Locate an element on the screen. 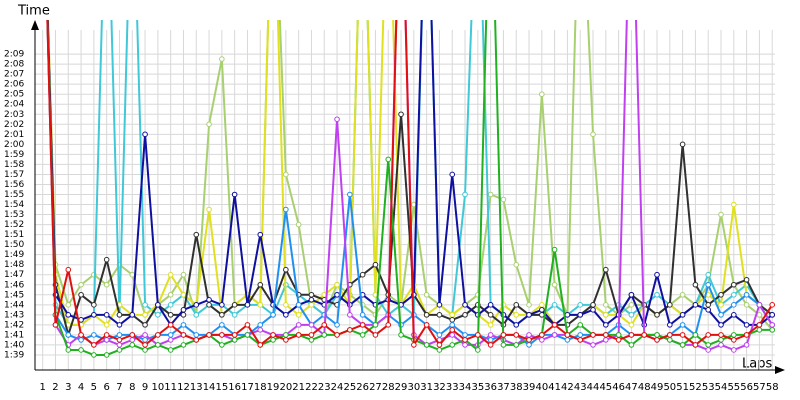  x-tick-label: 48 is located at coordinates (644, 387).